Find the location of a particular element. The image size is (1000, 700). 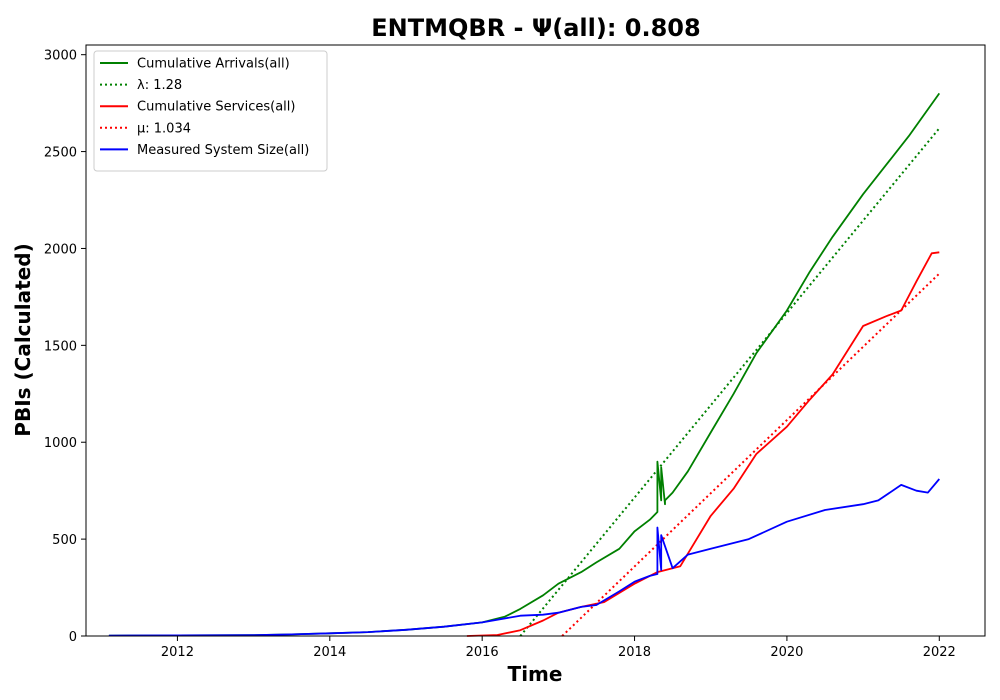

x-tick-label: 2014 is located at coordinates (329, 652).